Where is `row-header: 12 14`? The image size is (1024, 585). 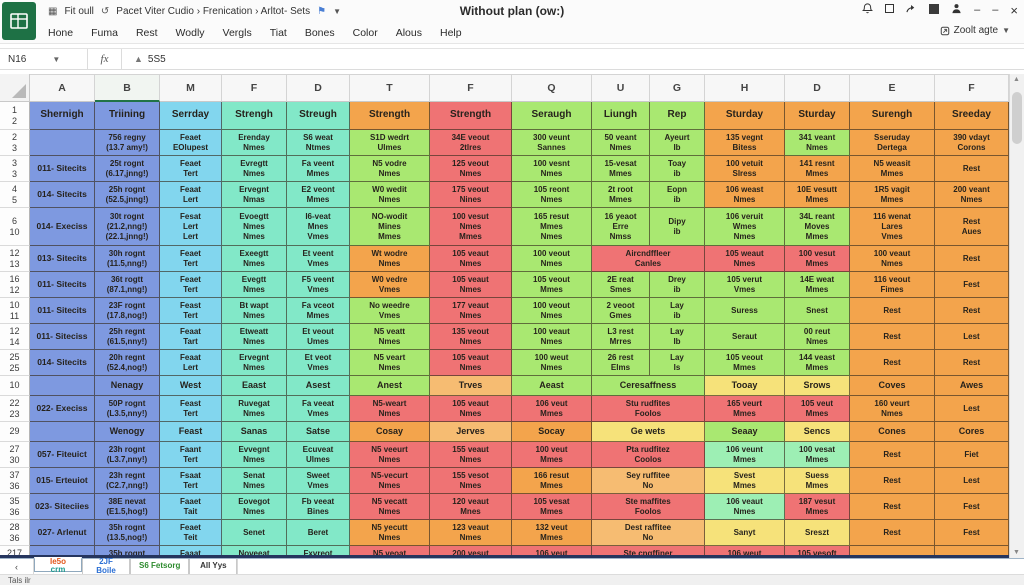 row-header: 12 14 is located at coordinates (15, 337).